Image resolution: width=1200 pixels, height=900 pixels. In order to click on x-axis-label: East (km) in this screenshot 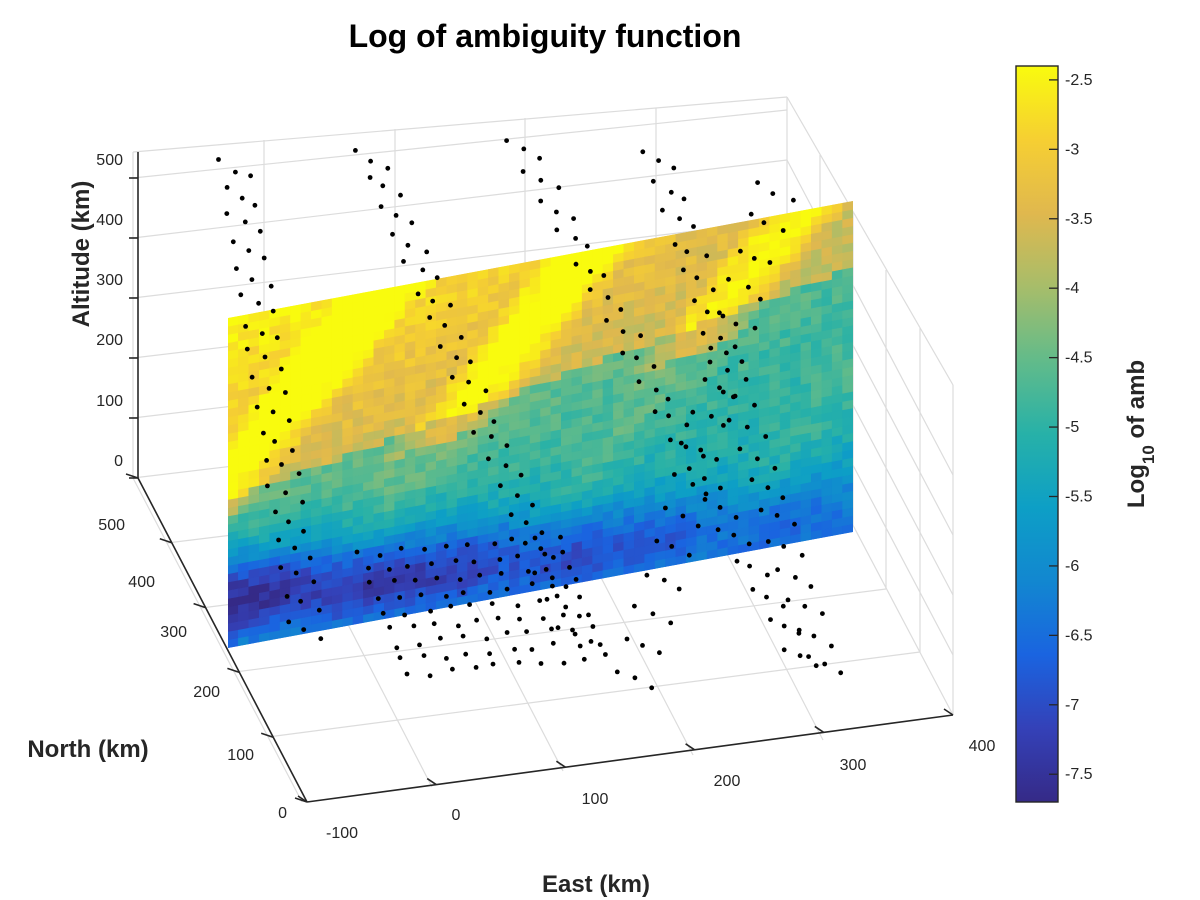, I will do `click(596, 884)`.